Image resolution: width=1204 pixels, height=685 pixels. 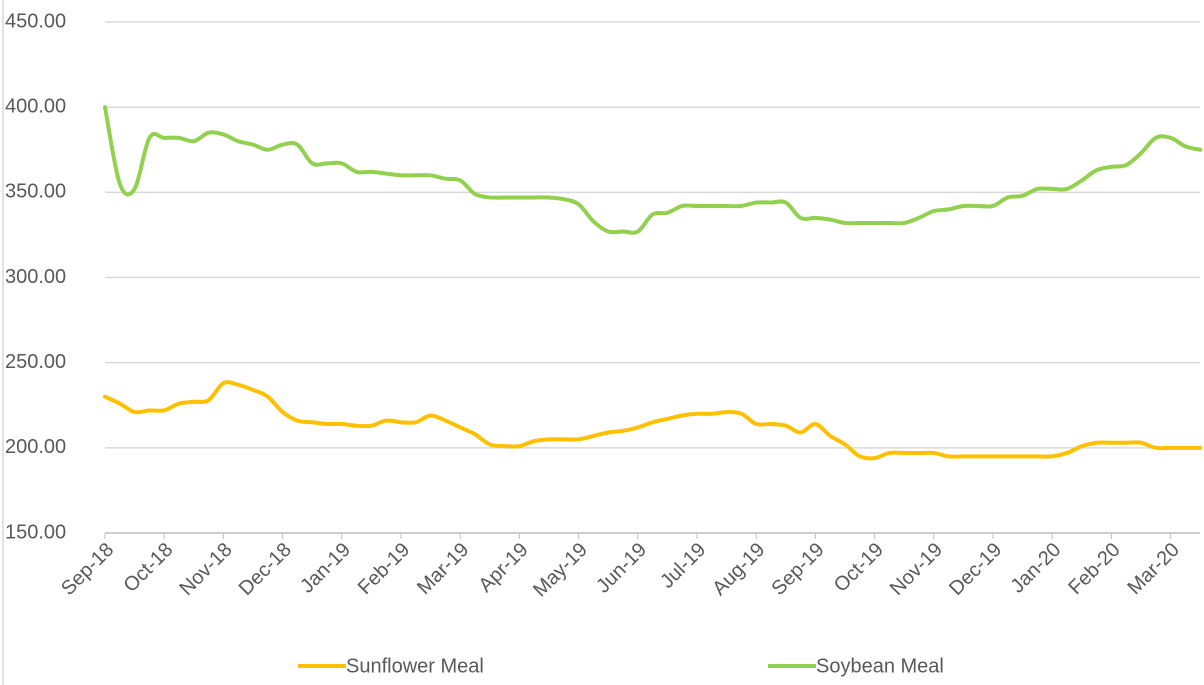 What do you see at coordinates (443, 569) in the screenshot?
I see `x-tick-label: Mar-19` at bounding box center [443, 569].